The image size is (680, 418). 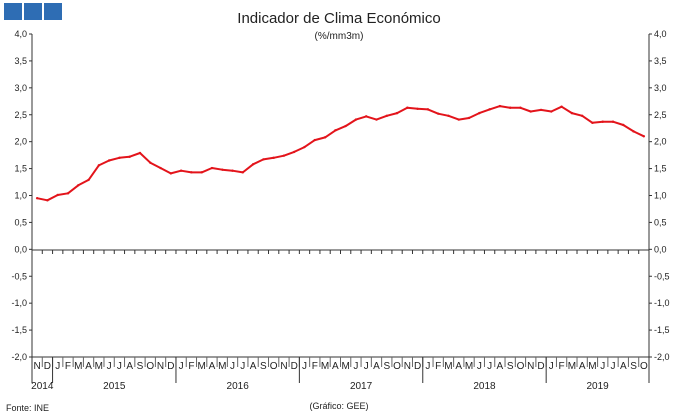 I want to click on credit-note: (Gráfico: GEE), so click(x=338, y=406).